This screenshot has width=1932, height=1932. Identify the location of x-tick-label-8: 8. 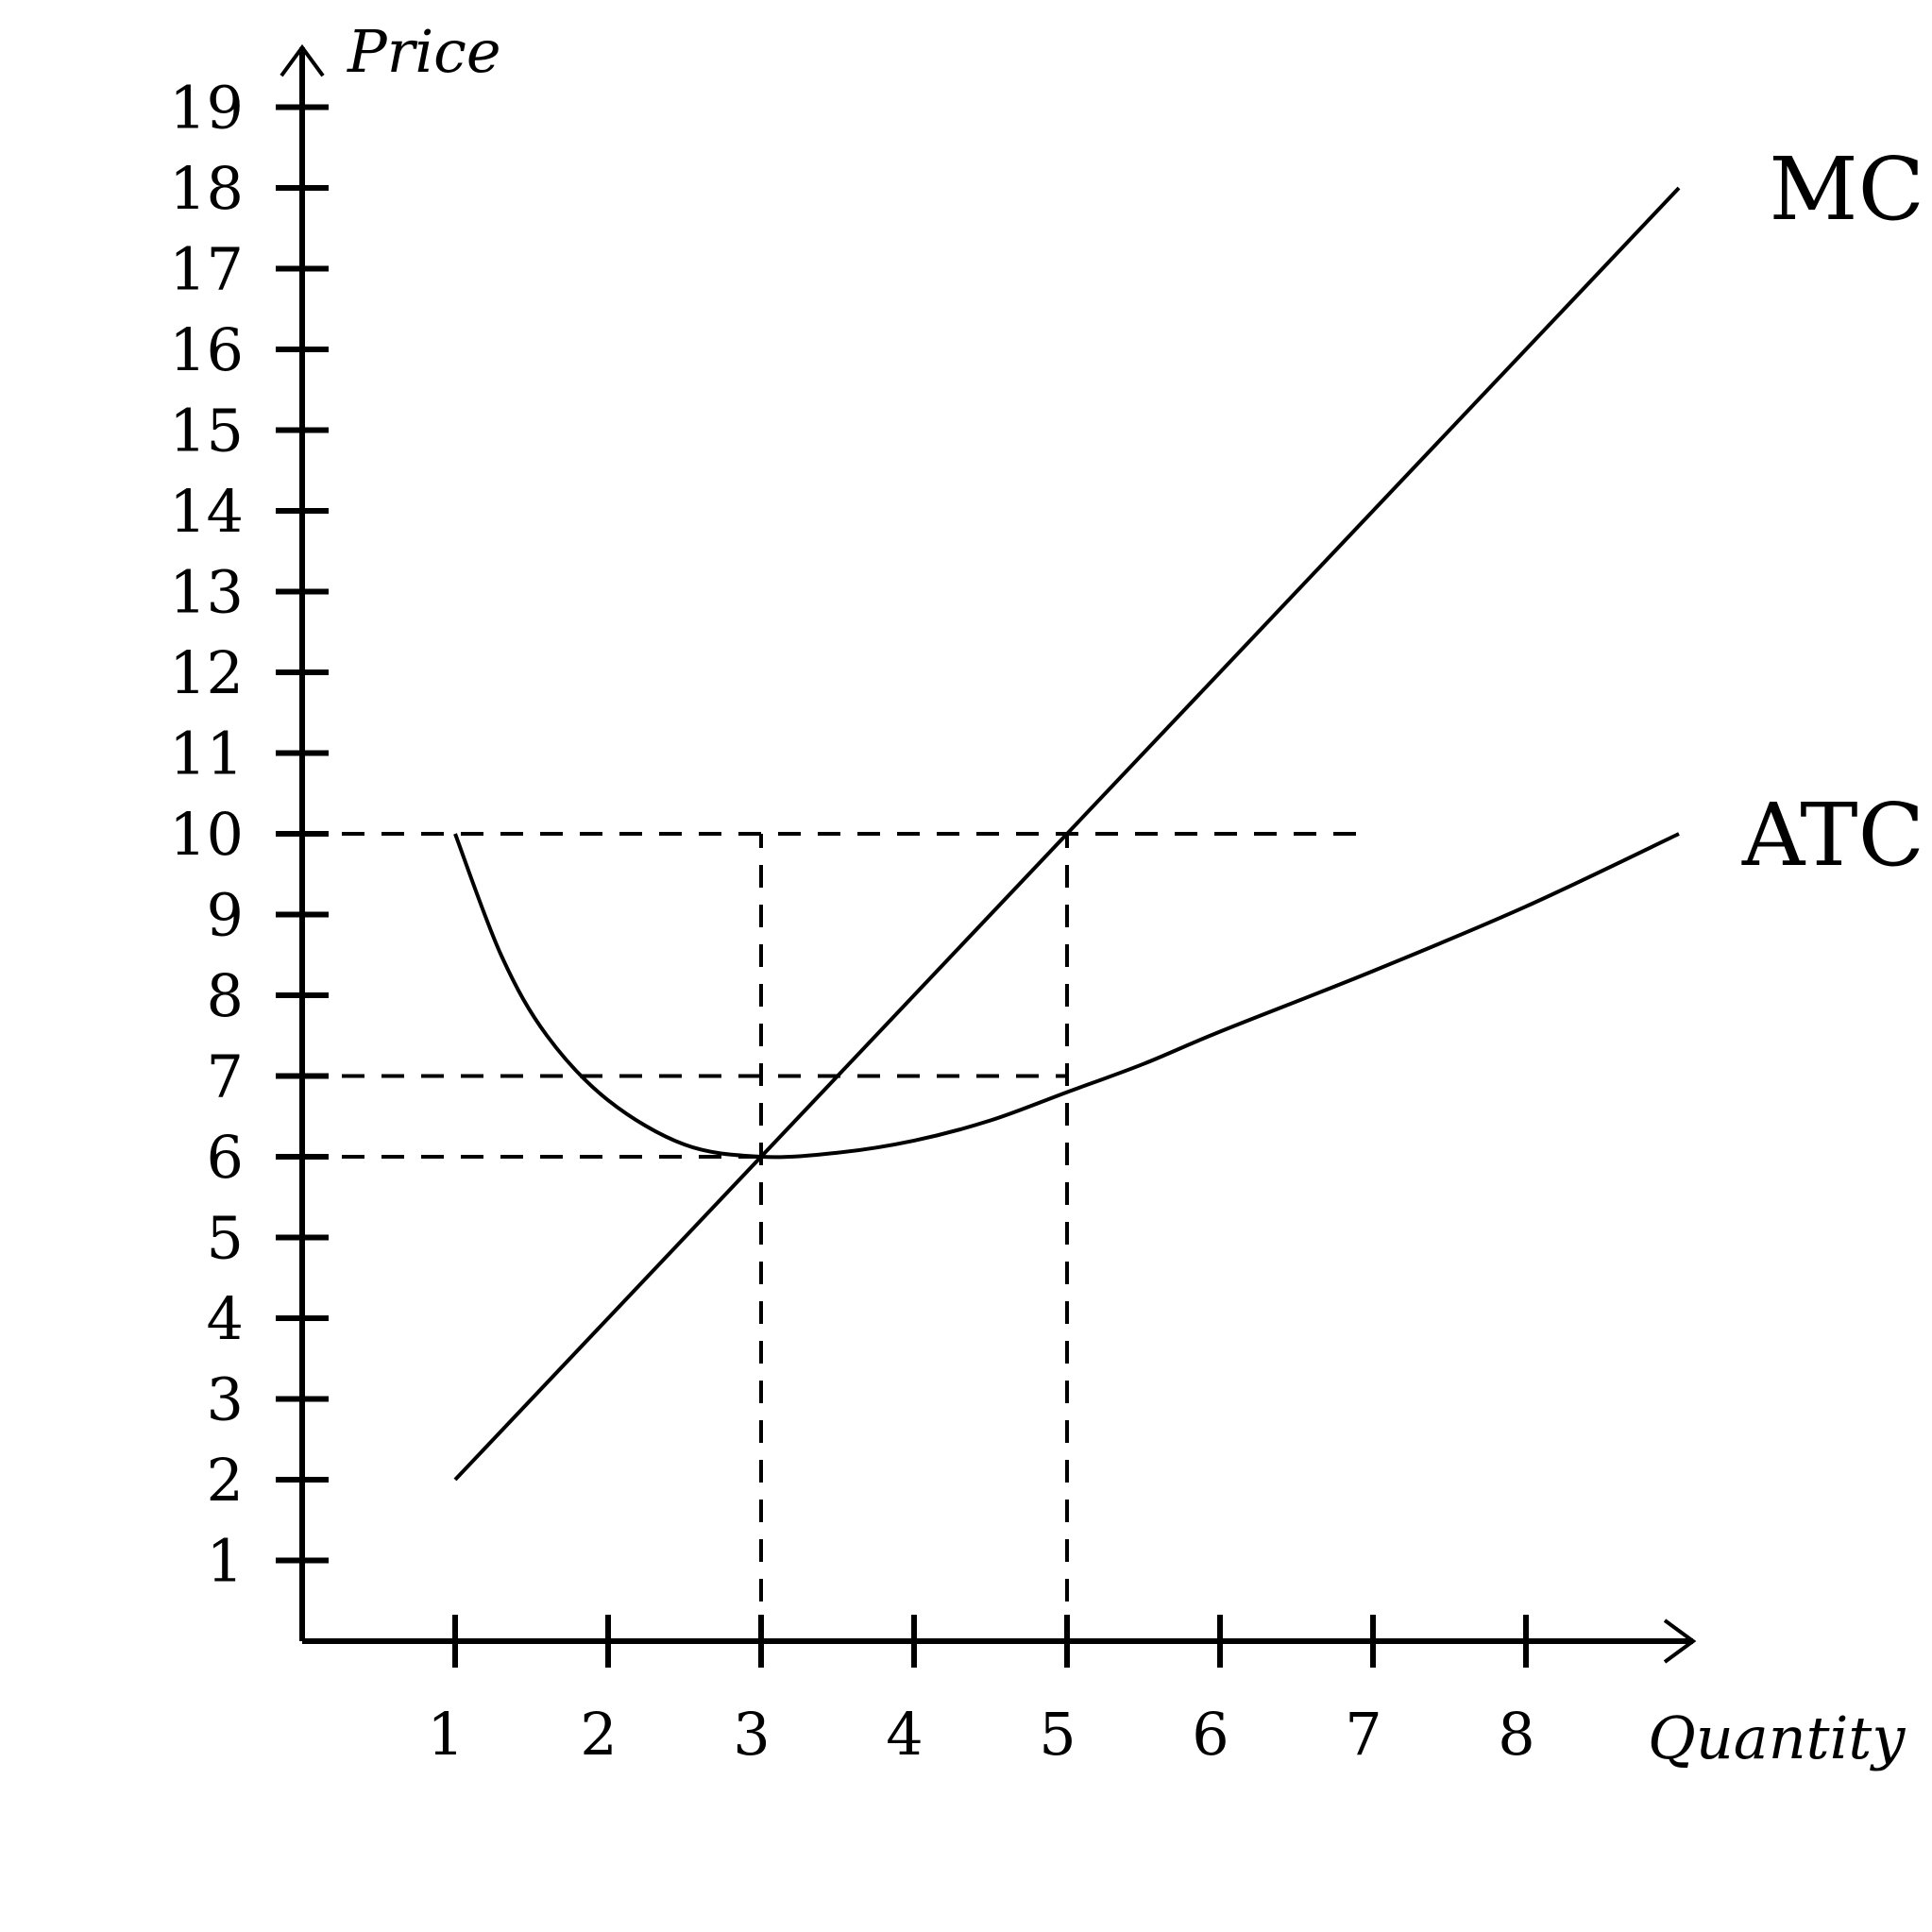
(1516, 1734).